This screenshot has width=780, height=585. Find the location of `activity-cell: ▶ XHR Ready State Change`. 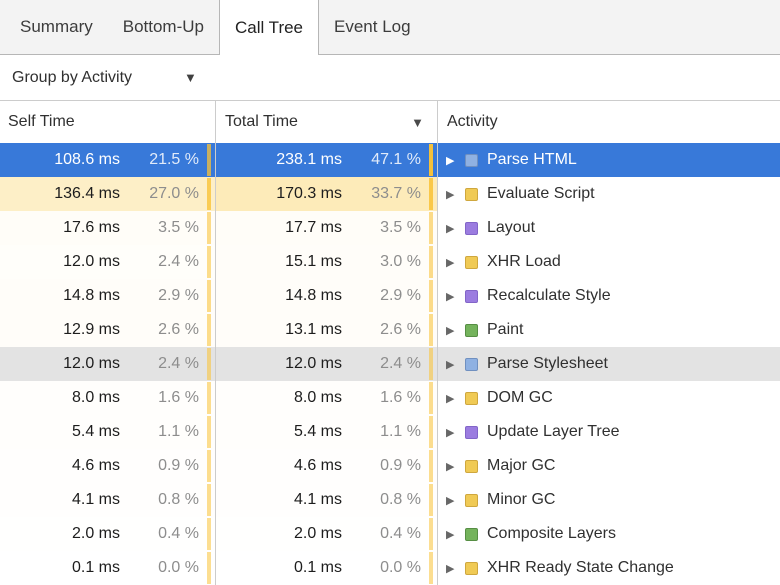

activity-cell: ▶ XHR Ready State Change is located at coordinates (609, 568).